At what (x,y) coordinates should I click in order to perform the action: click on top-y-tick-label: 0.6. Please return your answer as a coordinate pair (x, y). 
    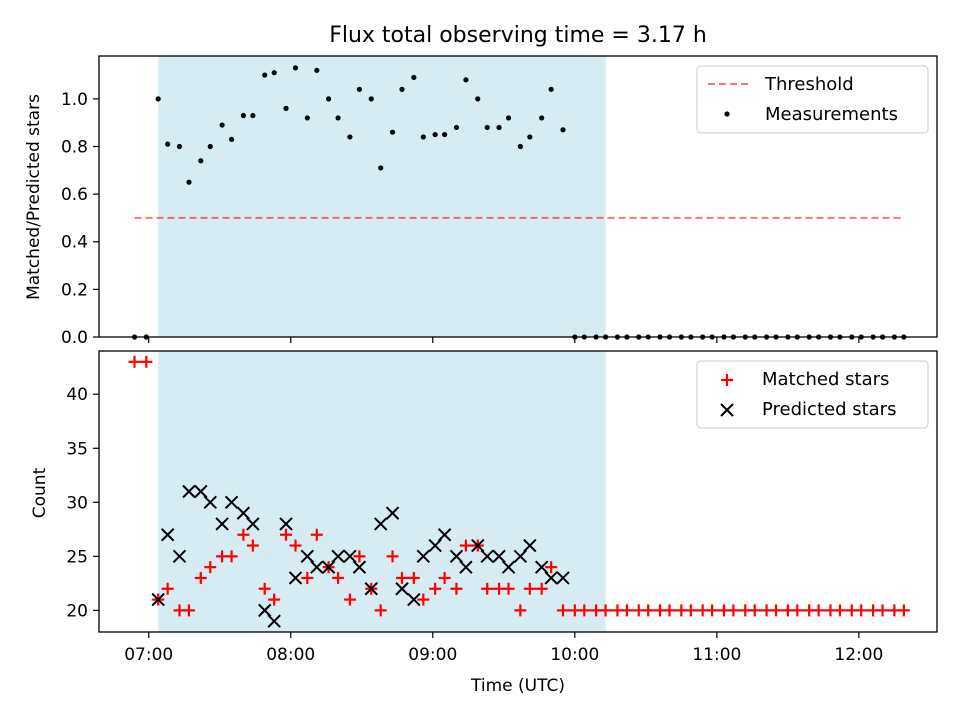
    Looking at the image, I should click on (74, 195).